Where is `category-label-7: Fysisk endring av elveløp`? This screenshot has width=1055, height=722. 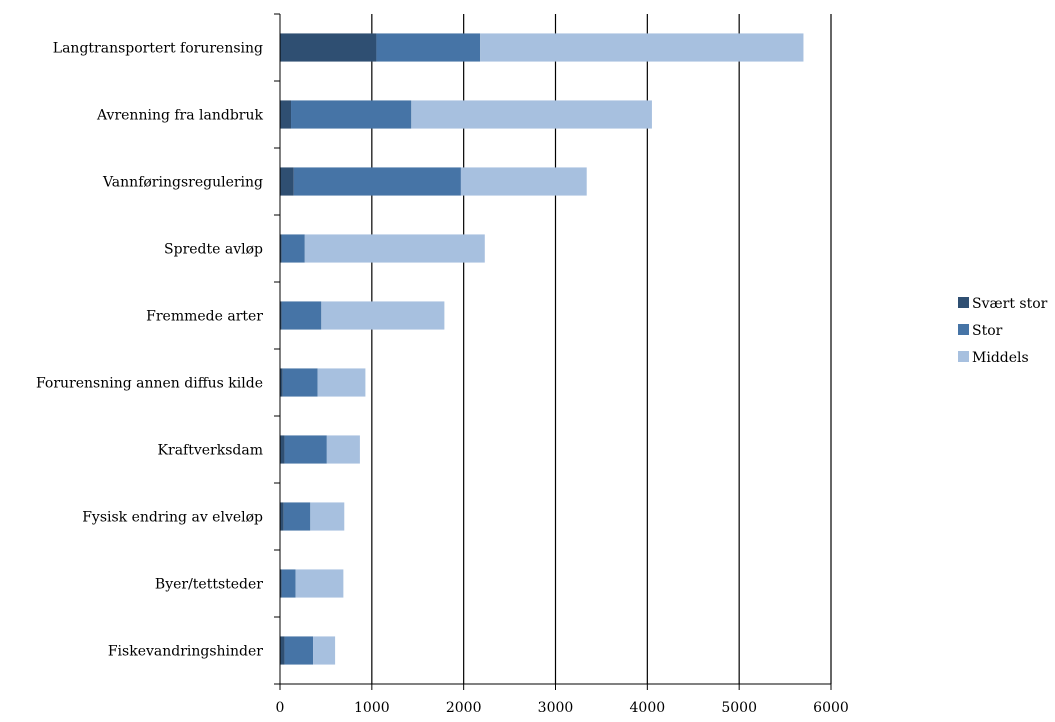 category-label-7: Fysisk endring av elveløp is located at coordinates (172, 518).